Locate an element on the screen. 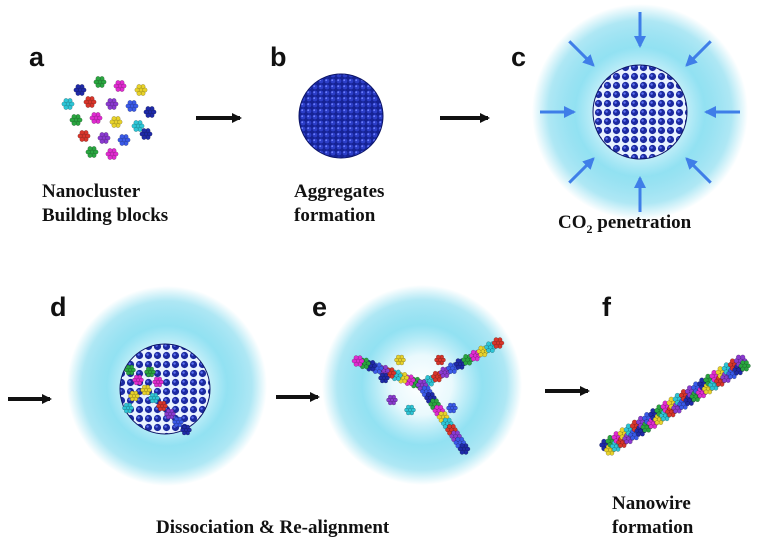 The height and width of the screenshot is (548, 758). panel-letter-f: f is located at coordinates (606, 307).